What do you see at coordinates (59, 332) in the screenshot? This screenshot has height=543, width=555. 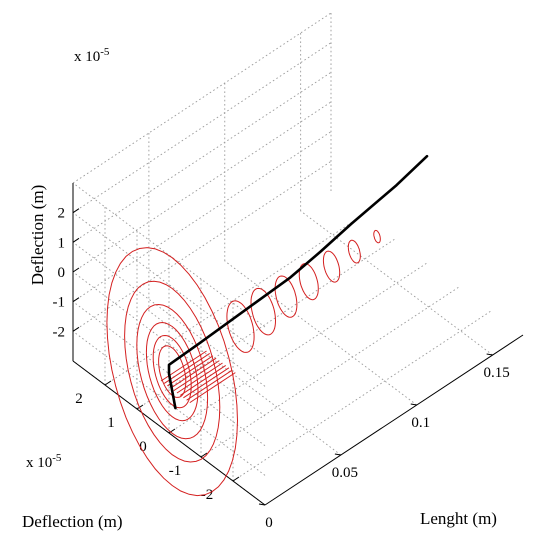 I see `z-tick-label: -2` at bounding box center [59, 332].